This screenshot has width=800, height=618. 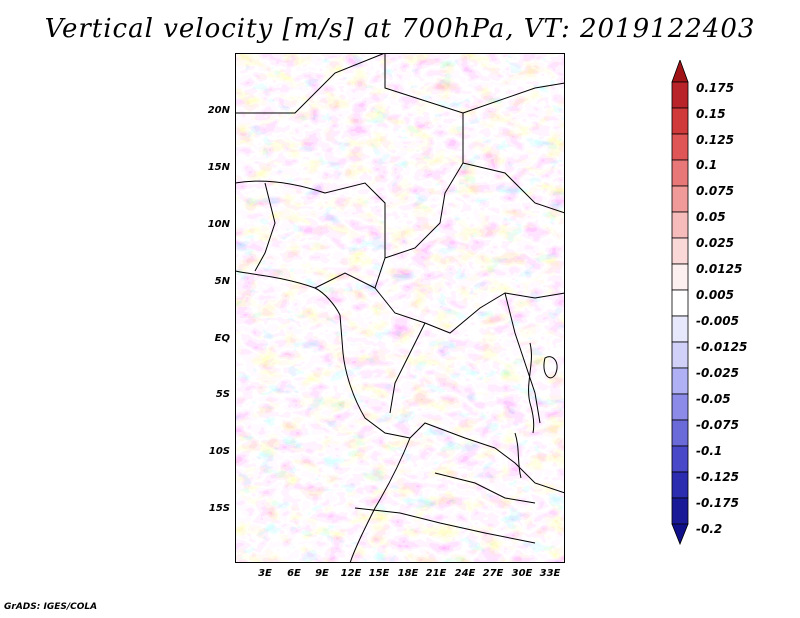 What do you see at coordinates (715, 140) in the screenshot?
I see `colorbar-label: 0.125` at bounding box center [715, 140].